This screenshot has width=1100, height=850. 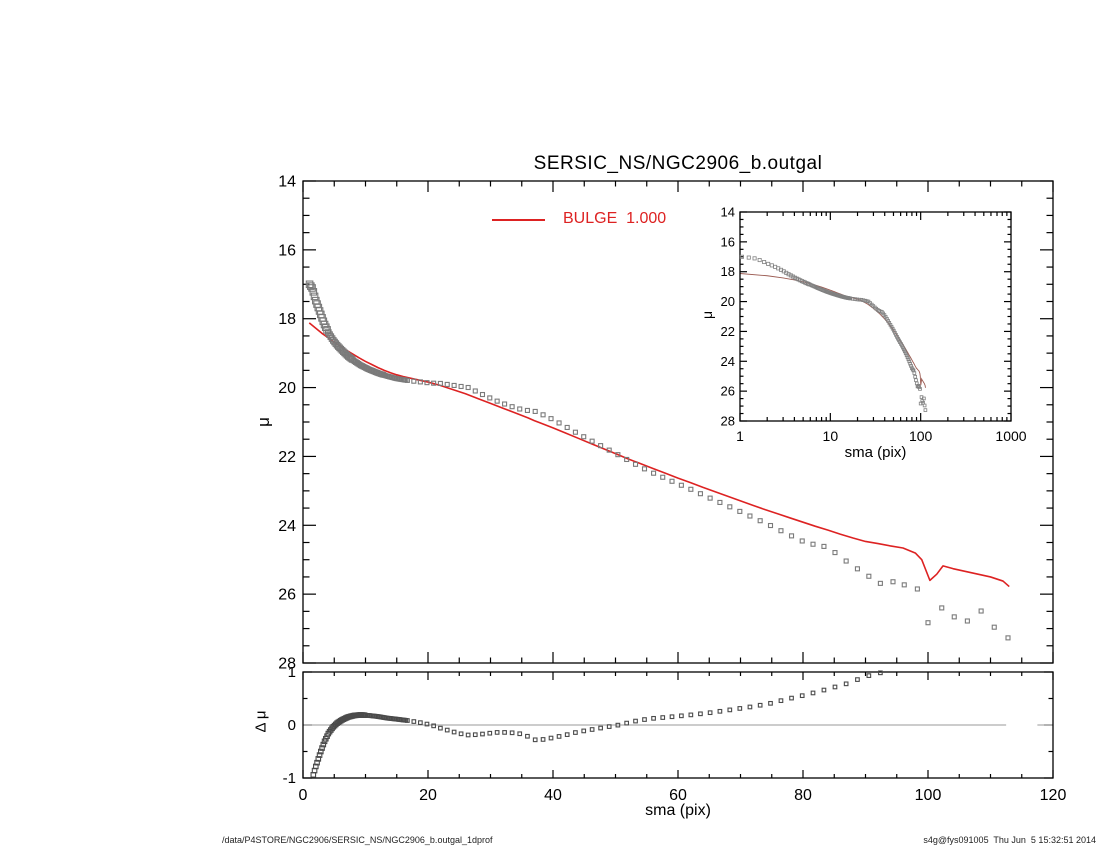 I want to click on tick-label: -1, so click(x=289, y=778).